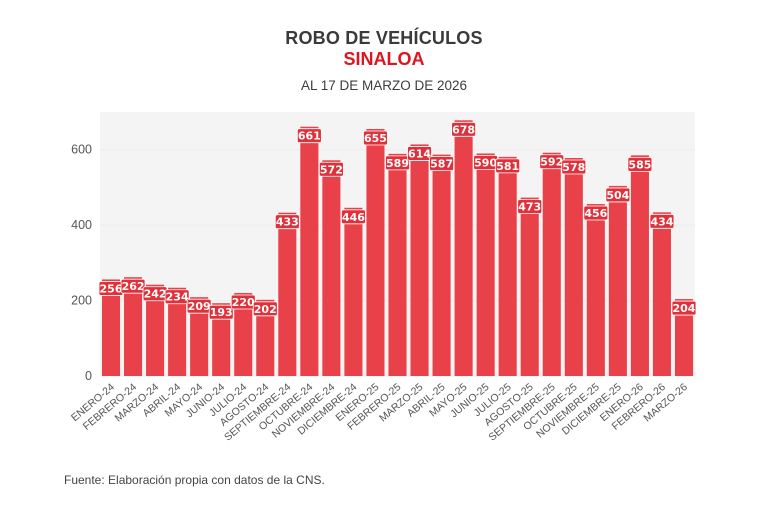 The image size is (768, 512). Describe the element at coordinates (199, 306) in the screenshot. I see `value-label: 209` at that location.